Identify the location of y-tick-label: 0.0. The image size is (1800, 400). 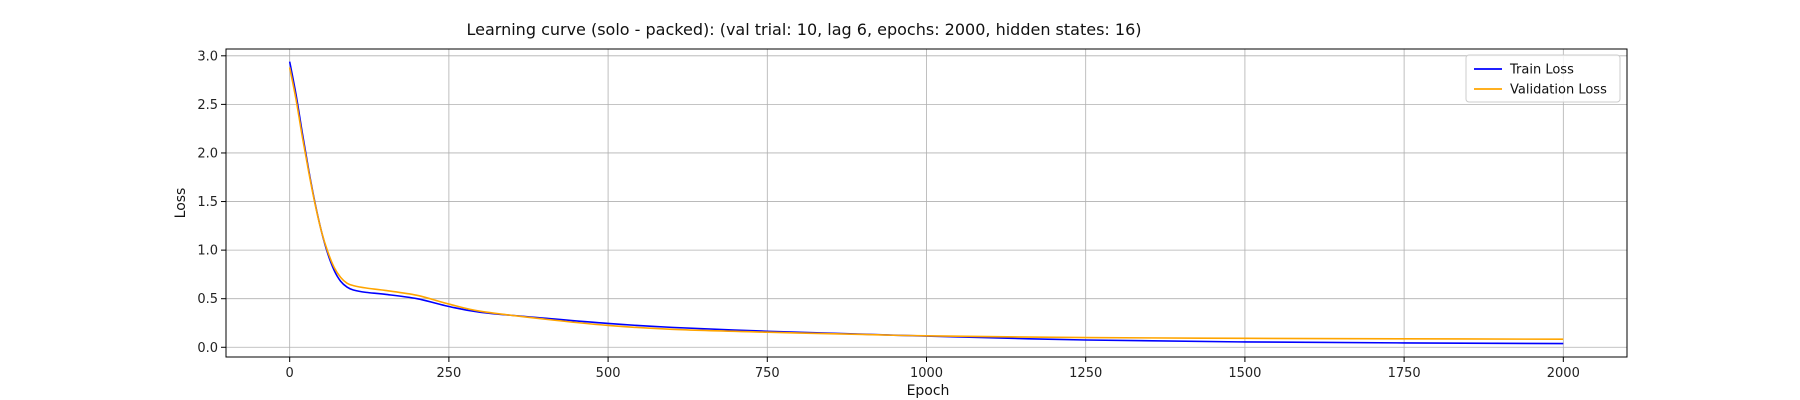
(207, 348).